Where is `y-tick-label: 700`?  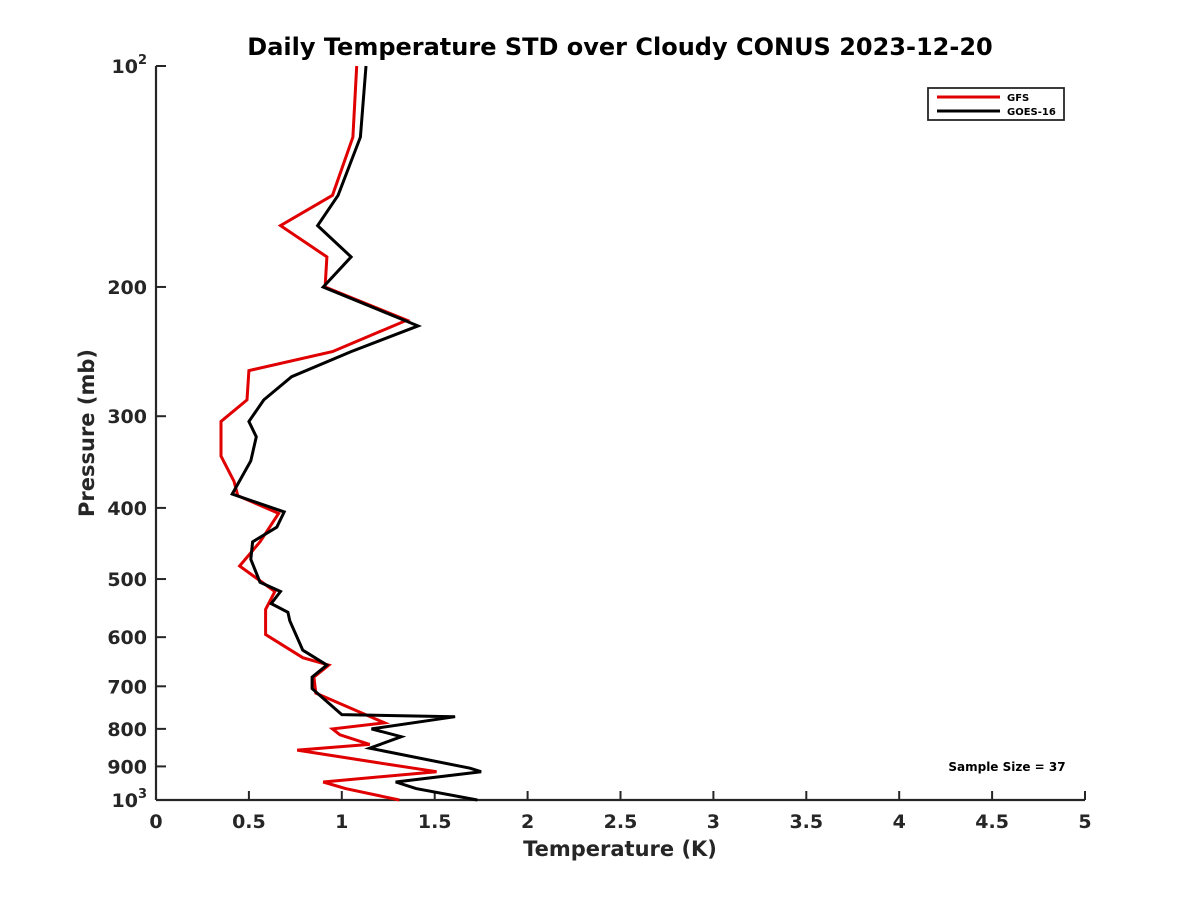 y-tick-label: 700 is located at coordinates (127, 687).